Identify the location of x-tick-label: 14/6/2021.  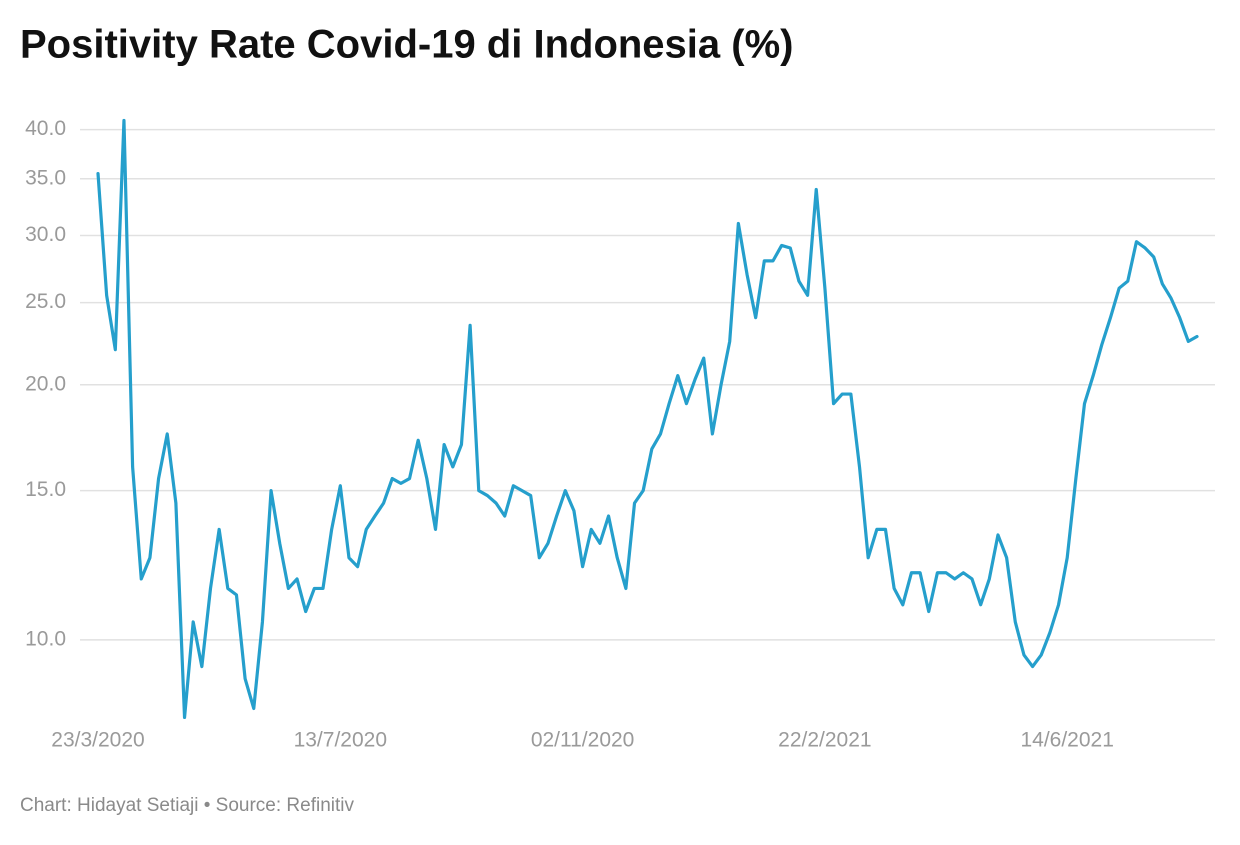
(1066, 740).